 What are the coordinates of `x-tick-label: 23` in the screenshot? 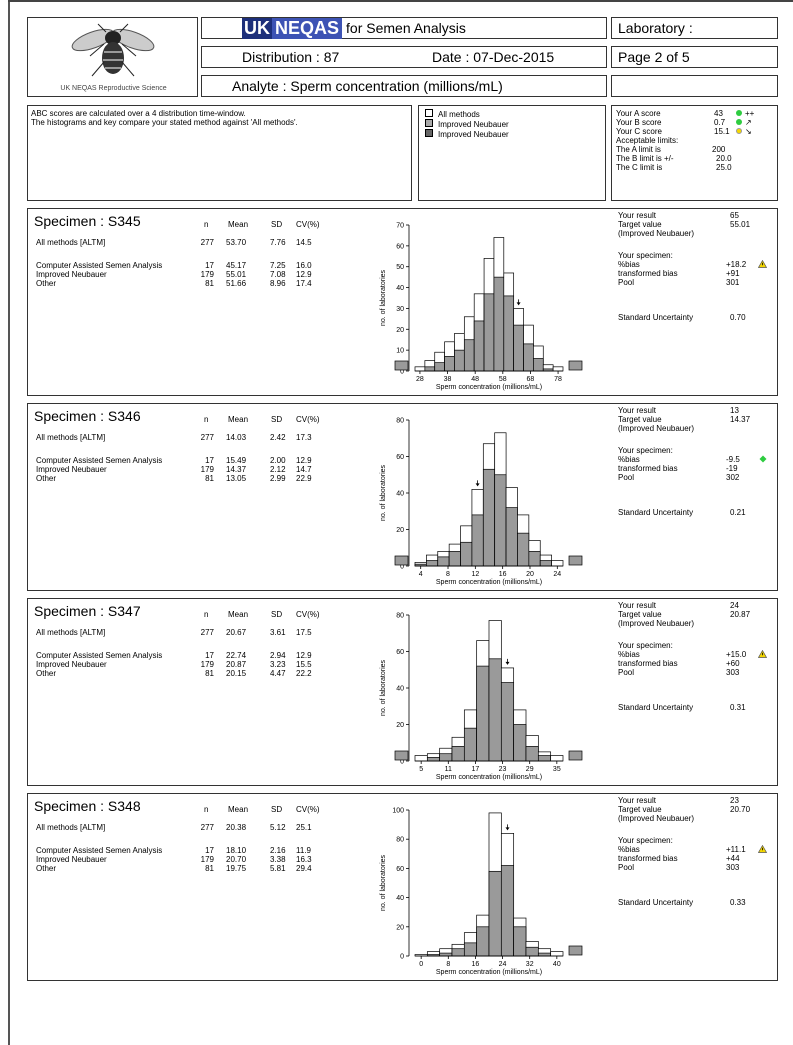 It's located at (503, 769).